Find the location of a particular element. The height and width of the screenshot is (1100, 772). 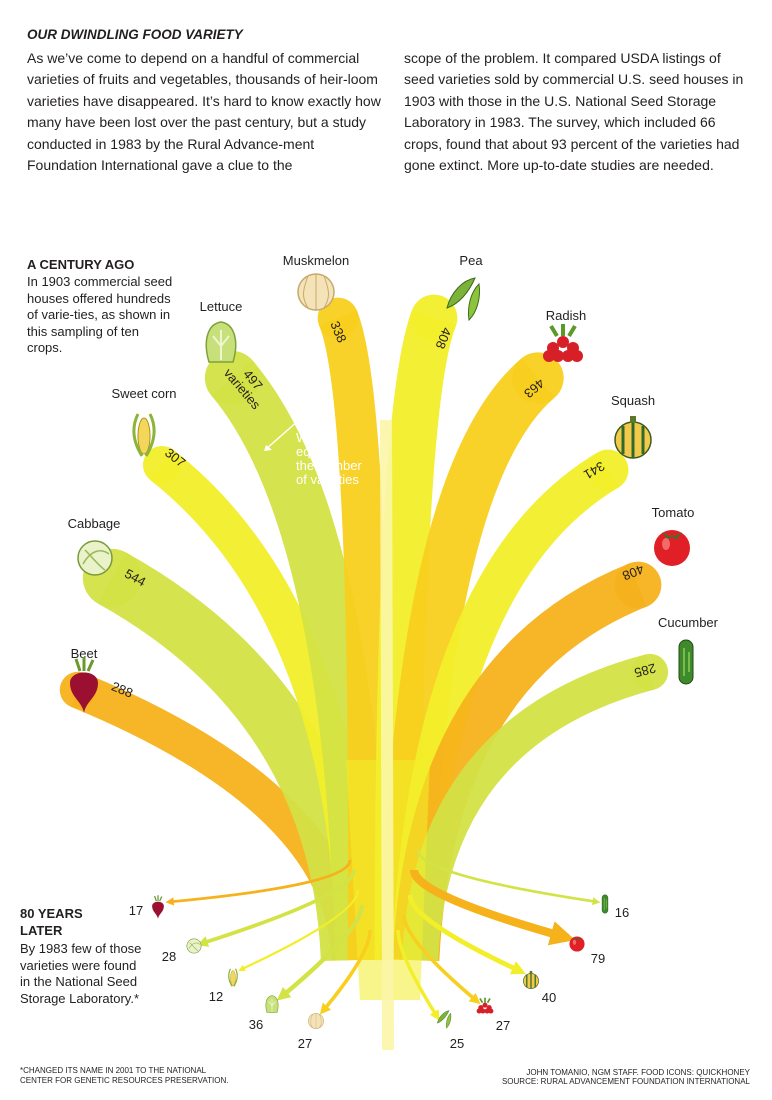

band-cap-sweet-corn is located at coordinates (162, 465).